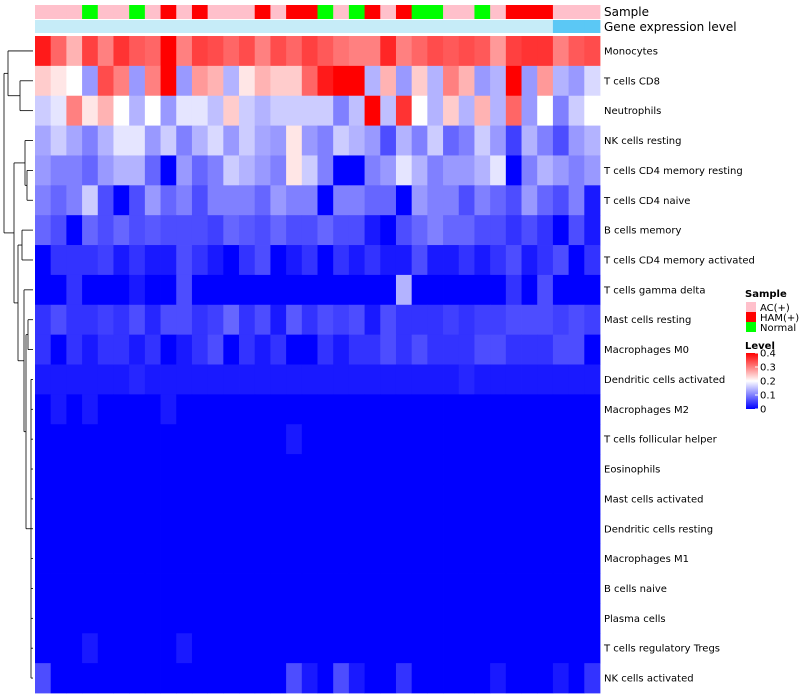  What do you see at coordinates (635, 589) in the screenshot?
I see `row-label: B cells naive` at bounding box center [635, 589].